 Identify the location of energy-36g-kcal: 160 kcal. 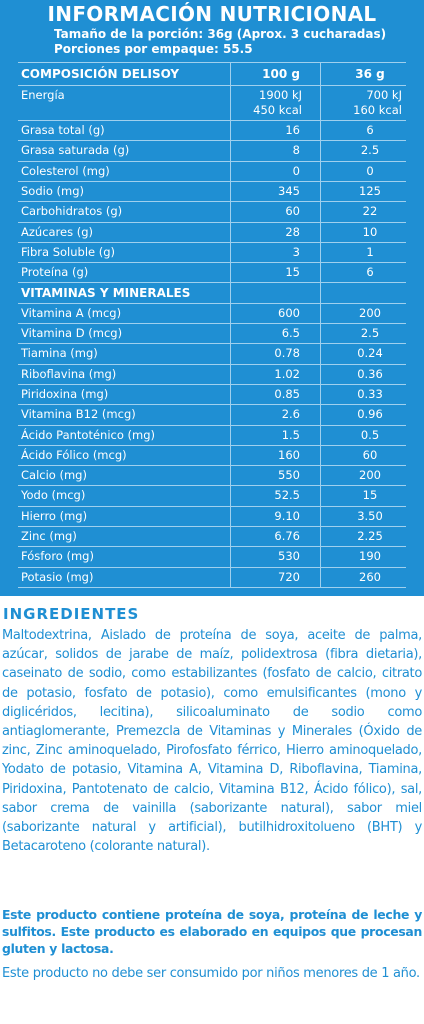
(377, 110).